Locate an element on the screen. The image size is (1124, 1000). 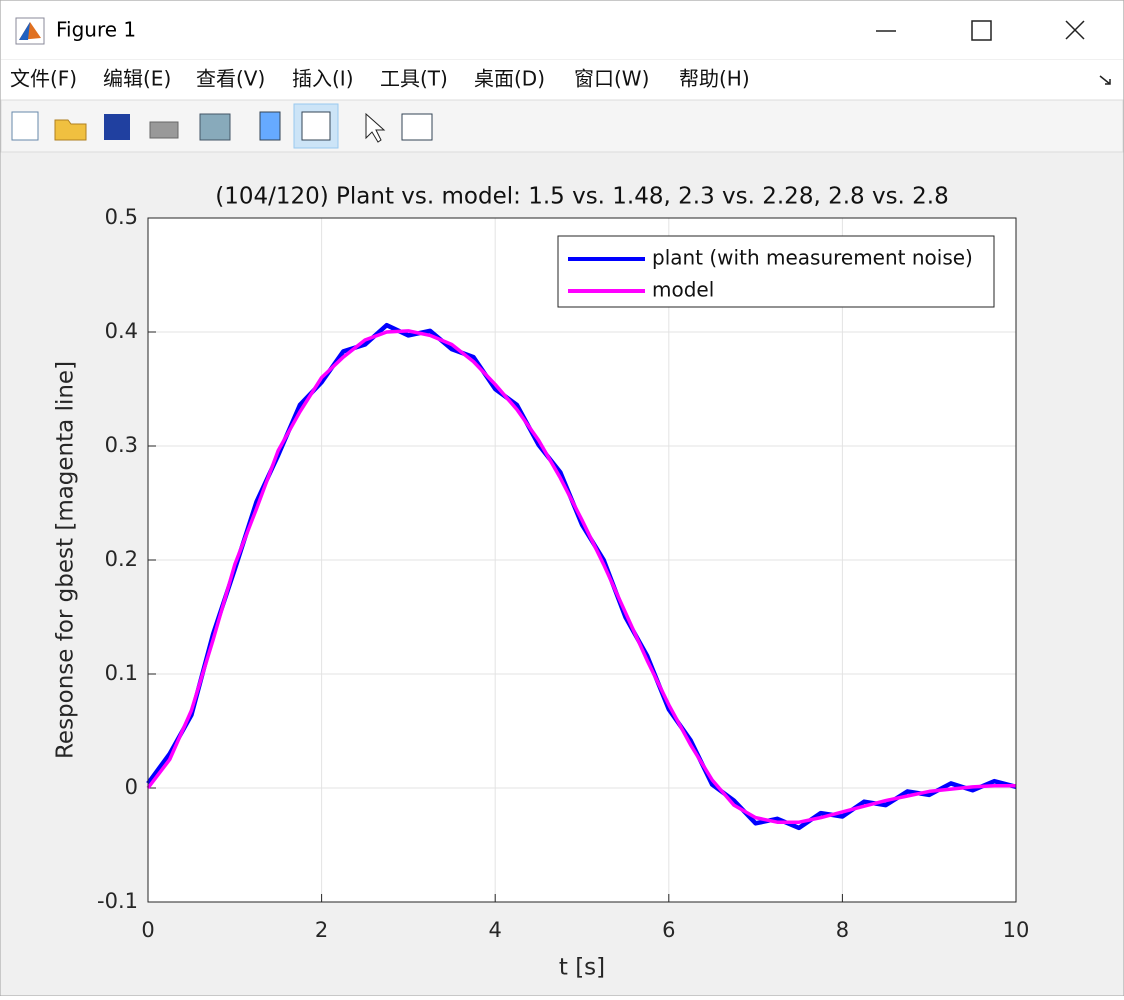
y-tick-label: 0 is located at coordinates (131, 787).